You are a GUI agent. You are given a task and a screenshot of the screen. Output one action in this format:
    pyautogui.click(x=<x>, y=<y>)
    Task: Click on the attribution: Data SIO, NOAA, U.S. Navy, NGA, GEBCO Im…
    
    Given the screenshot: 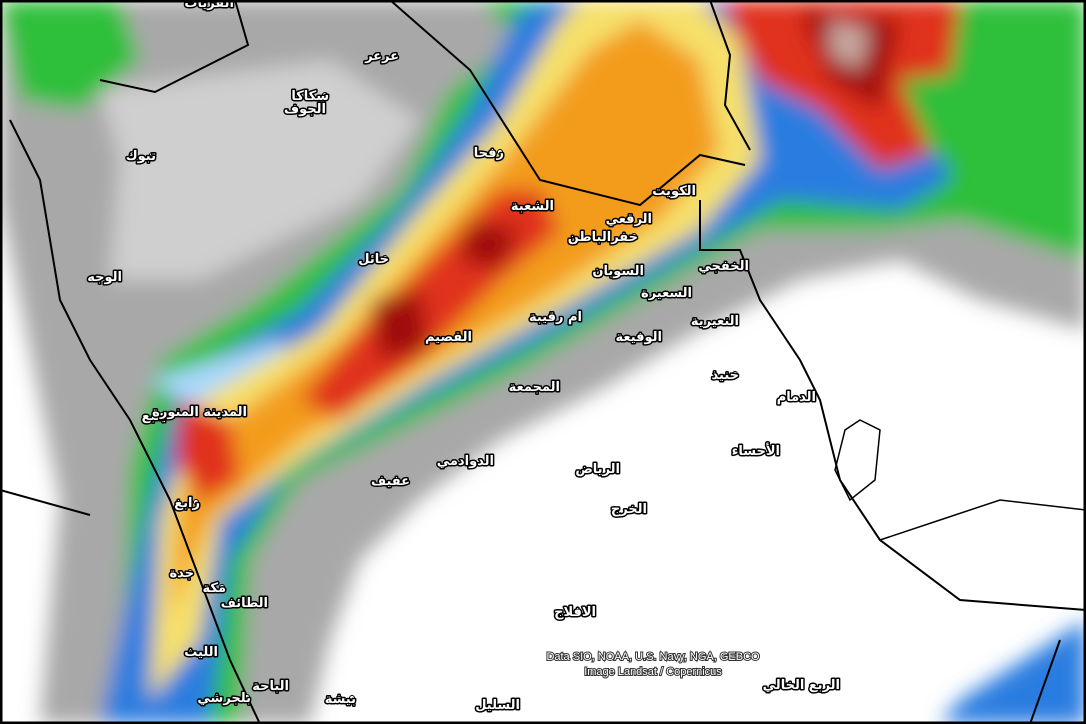 What is the action you would take?
    pyautogui.click(x=653, y=664)
    